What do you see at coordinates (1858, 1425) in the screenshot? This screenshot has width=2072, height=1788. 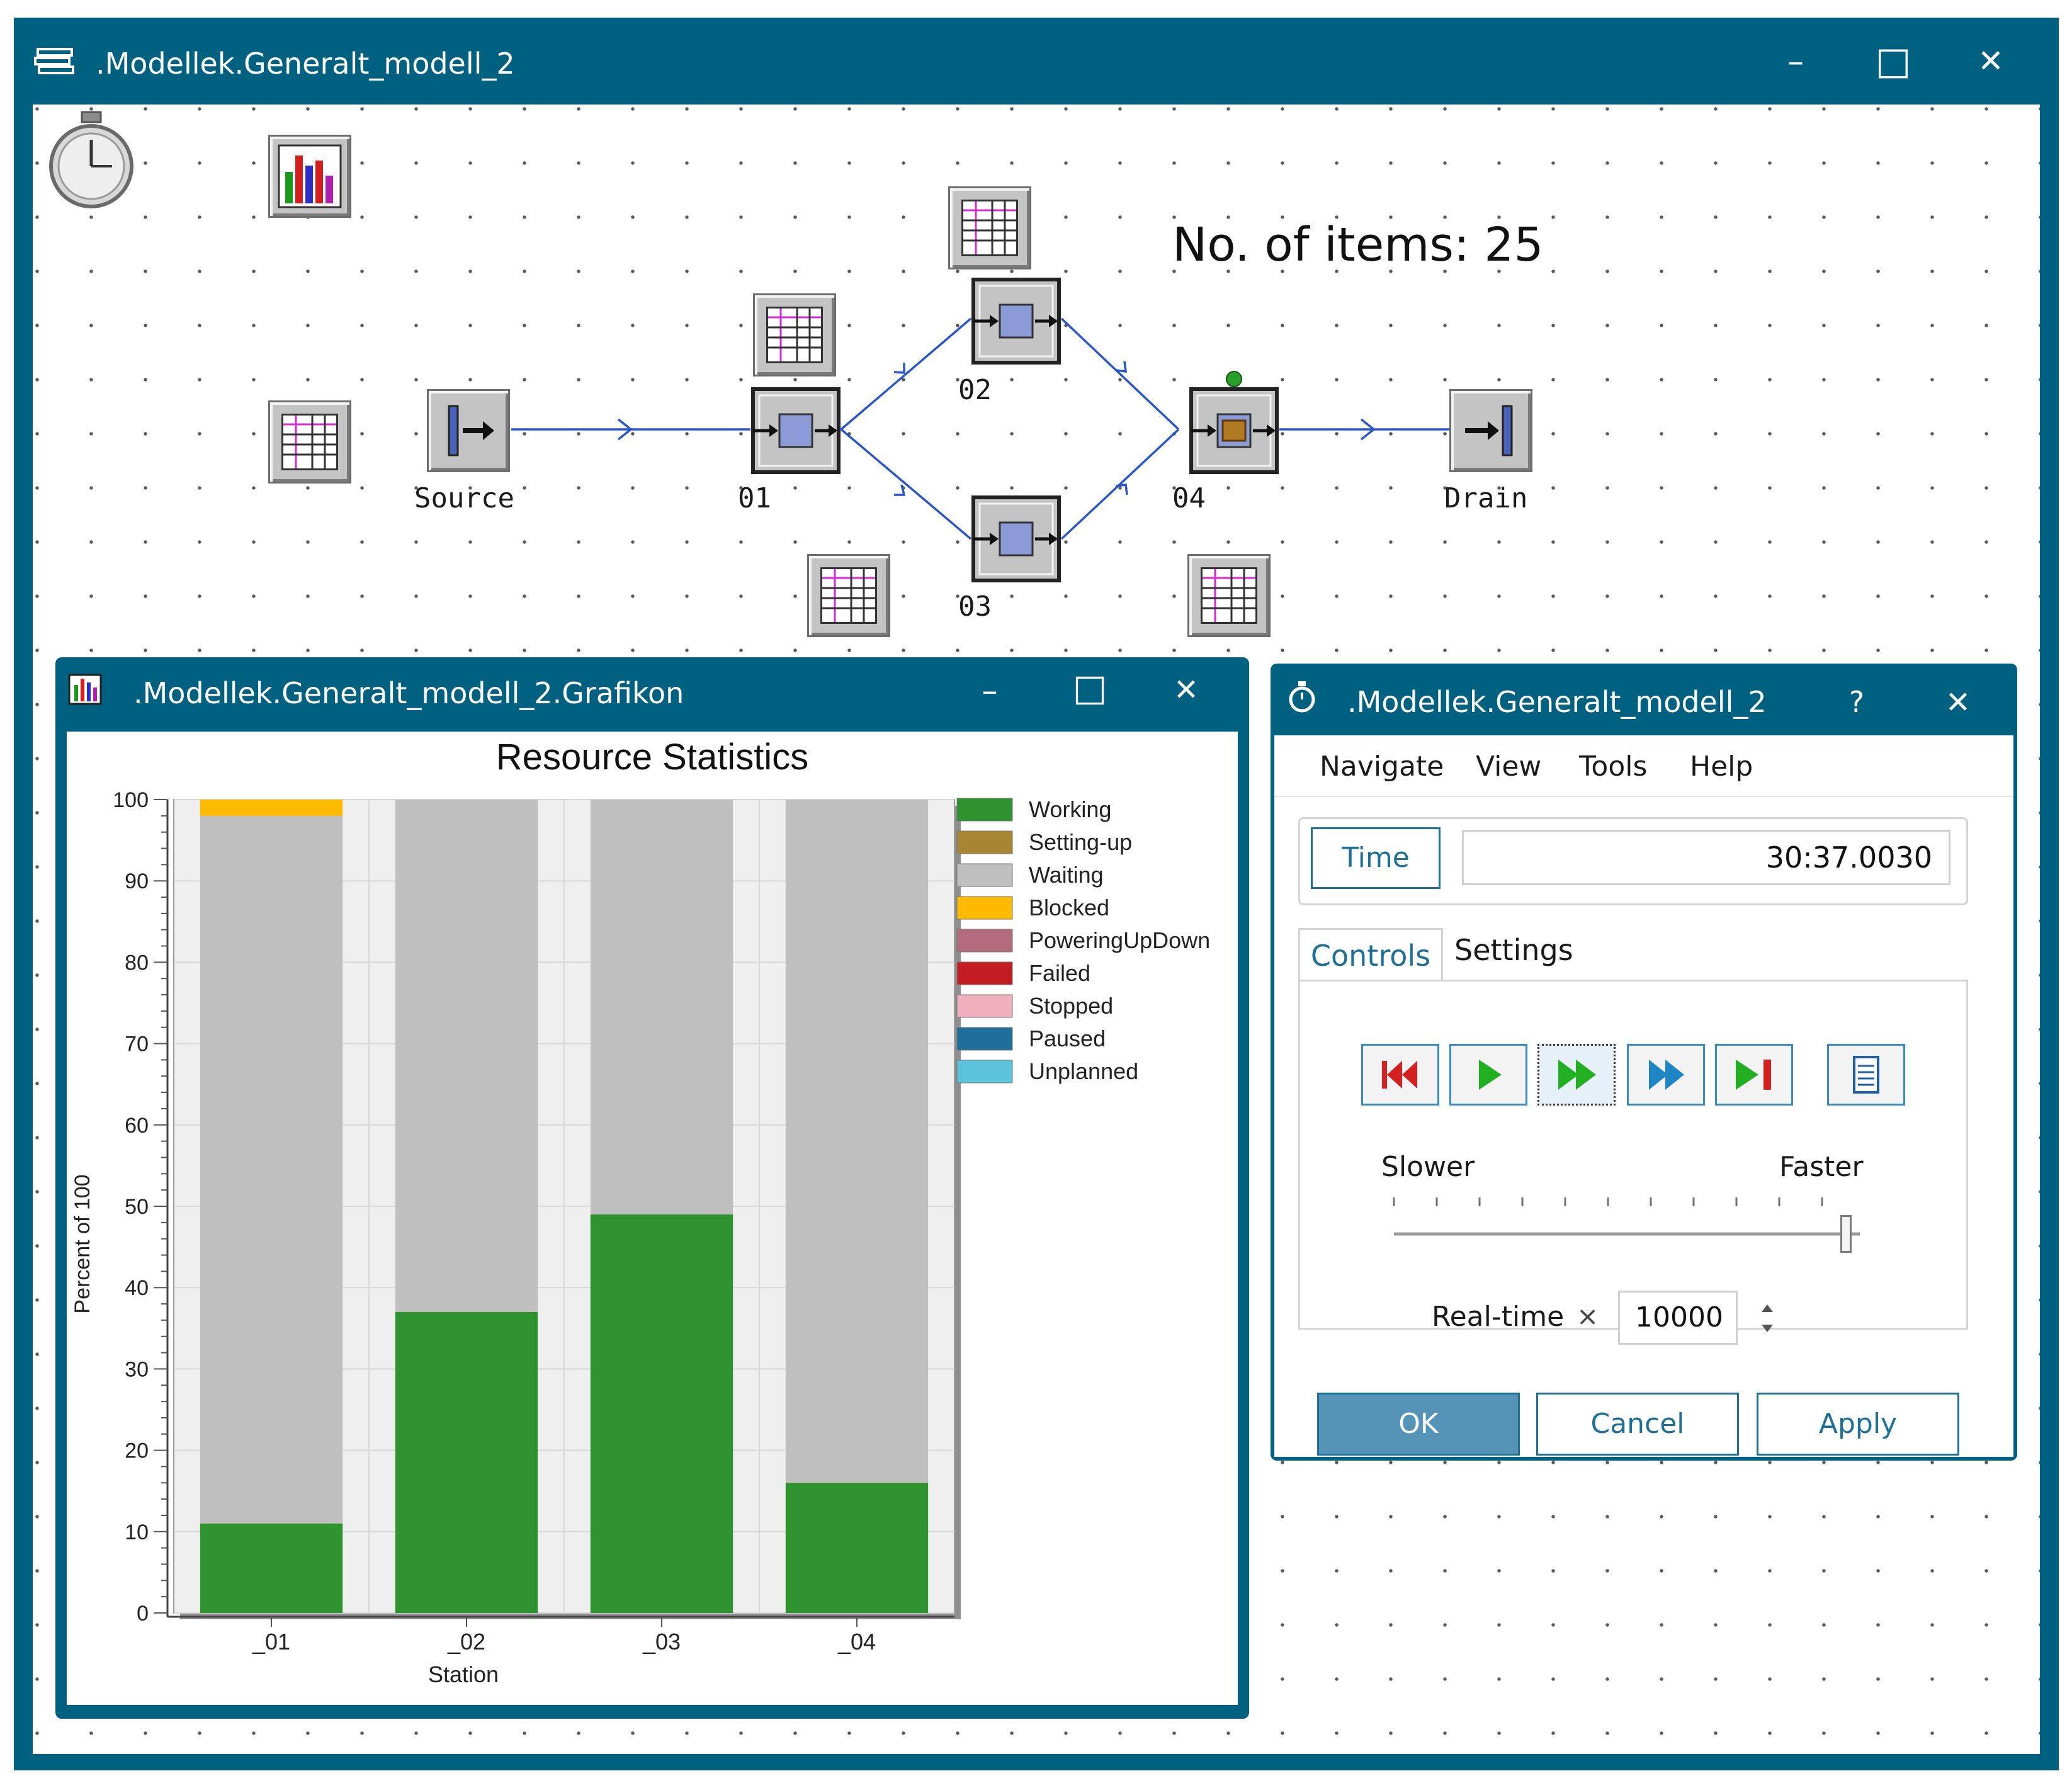 I see `apply-button: Apply` at bounding box center [1858, 1425].